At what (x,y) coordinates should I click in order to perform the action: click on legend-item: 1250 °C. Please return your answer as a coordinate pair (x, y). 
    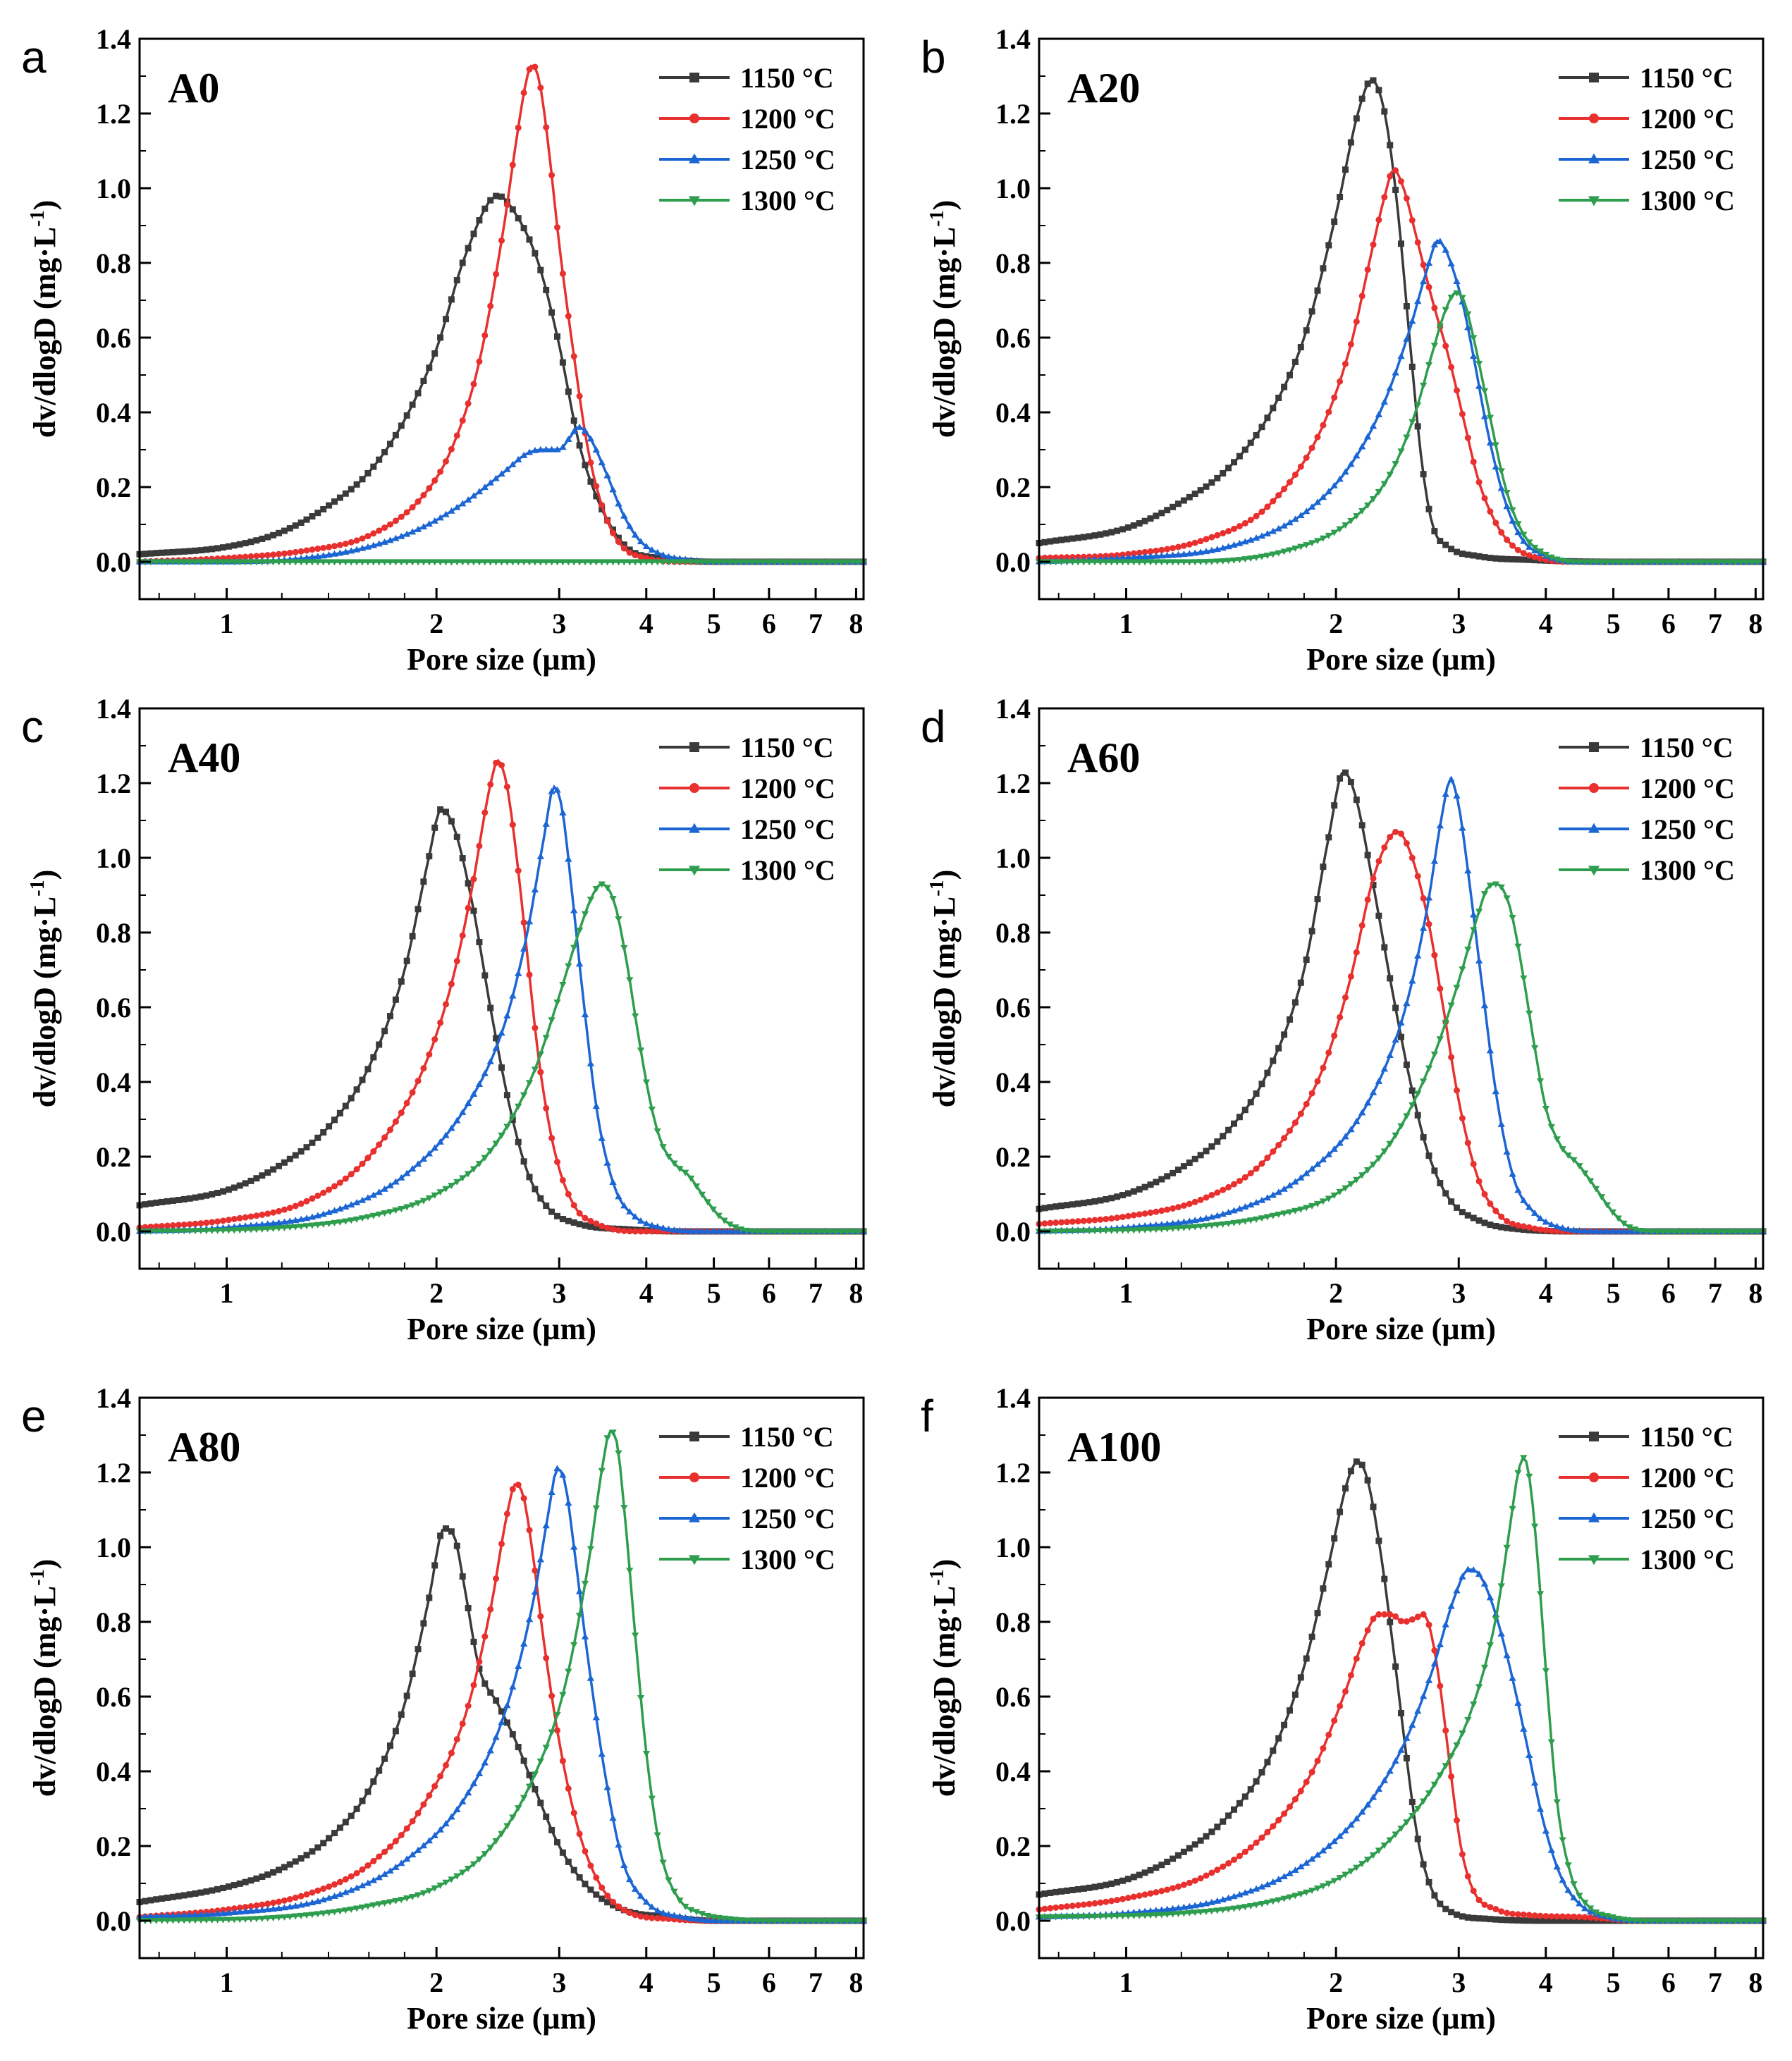
    Looking at the image, I should click on (747, 160).